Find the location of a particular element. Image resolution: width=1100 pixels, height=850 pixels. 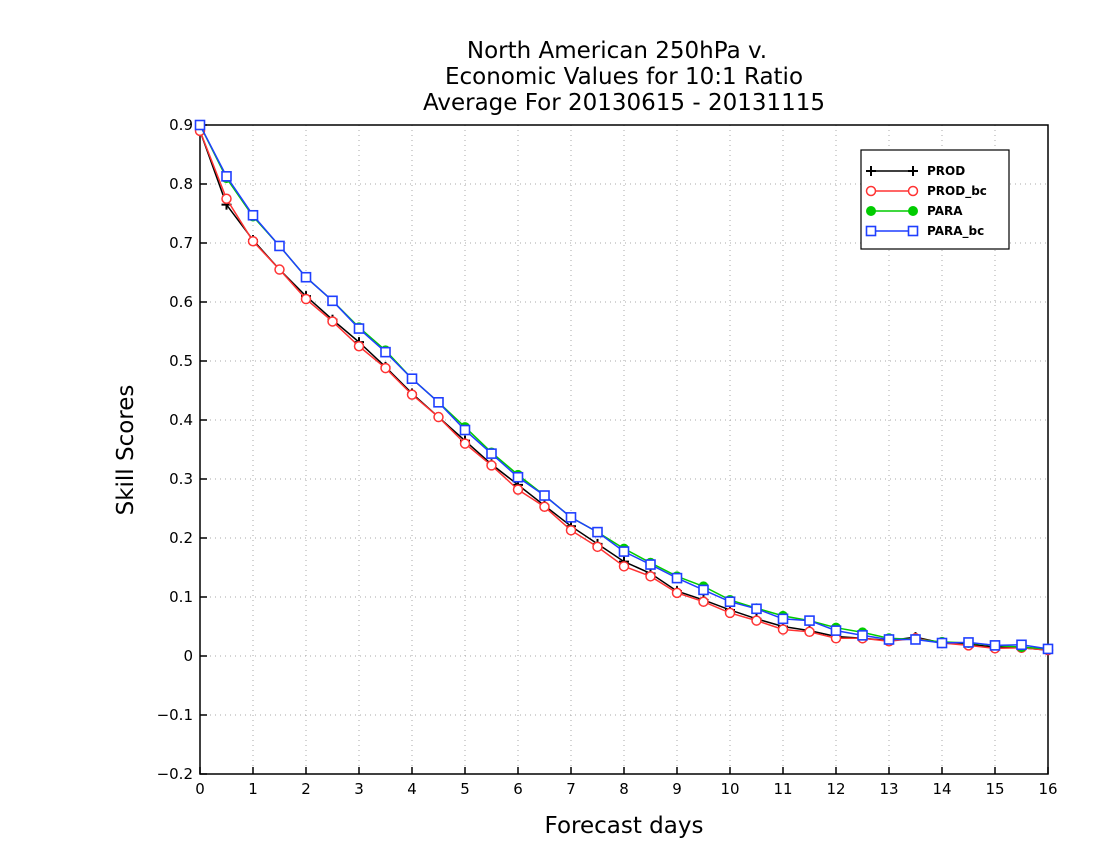

x-tick-label: 1 is located at coordinates (253, 789).